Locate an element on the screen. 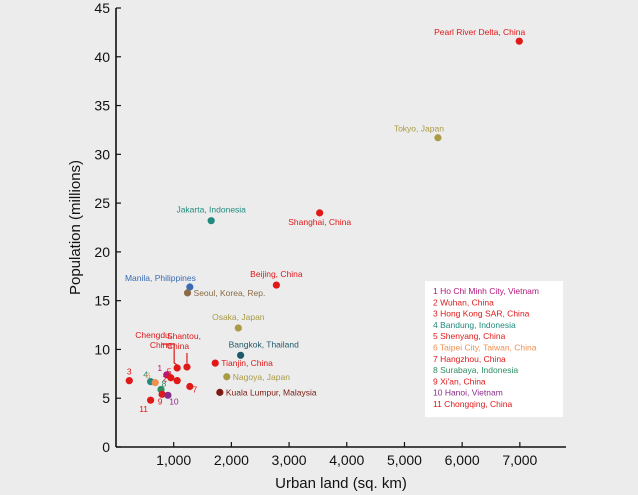 This screenshot has width=638, height=495. point-label: Shanghai, China is located at coordinates (319, 222).